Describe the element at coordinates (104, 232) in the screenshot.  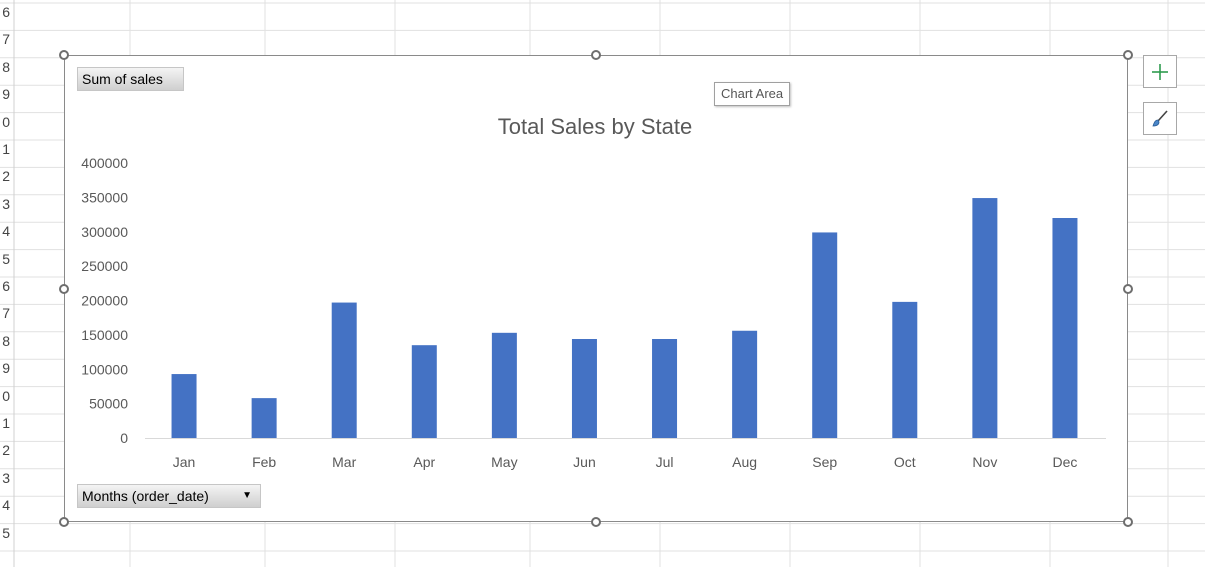
I see `y-tick-label: 300000` at that location.